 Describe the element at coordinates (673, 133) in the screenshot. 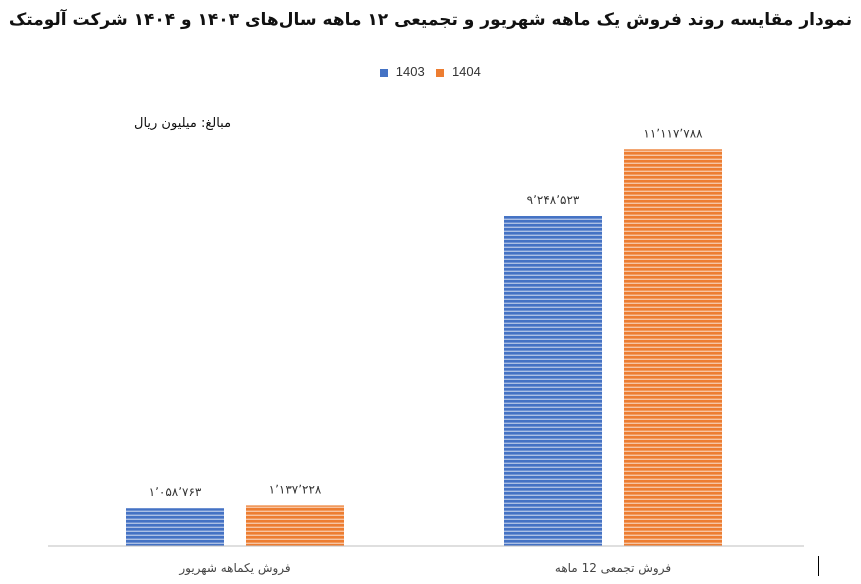

I see `data-label-1404-2: ۱۱٬۱۱۷٬۷۸۸` at that location.